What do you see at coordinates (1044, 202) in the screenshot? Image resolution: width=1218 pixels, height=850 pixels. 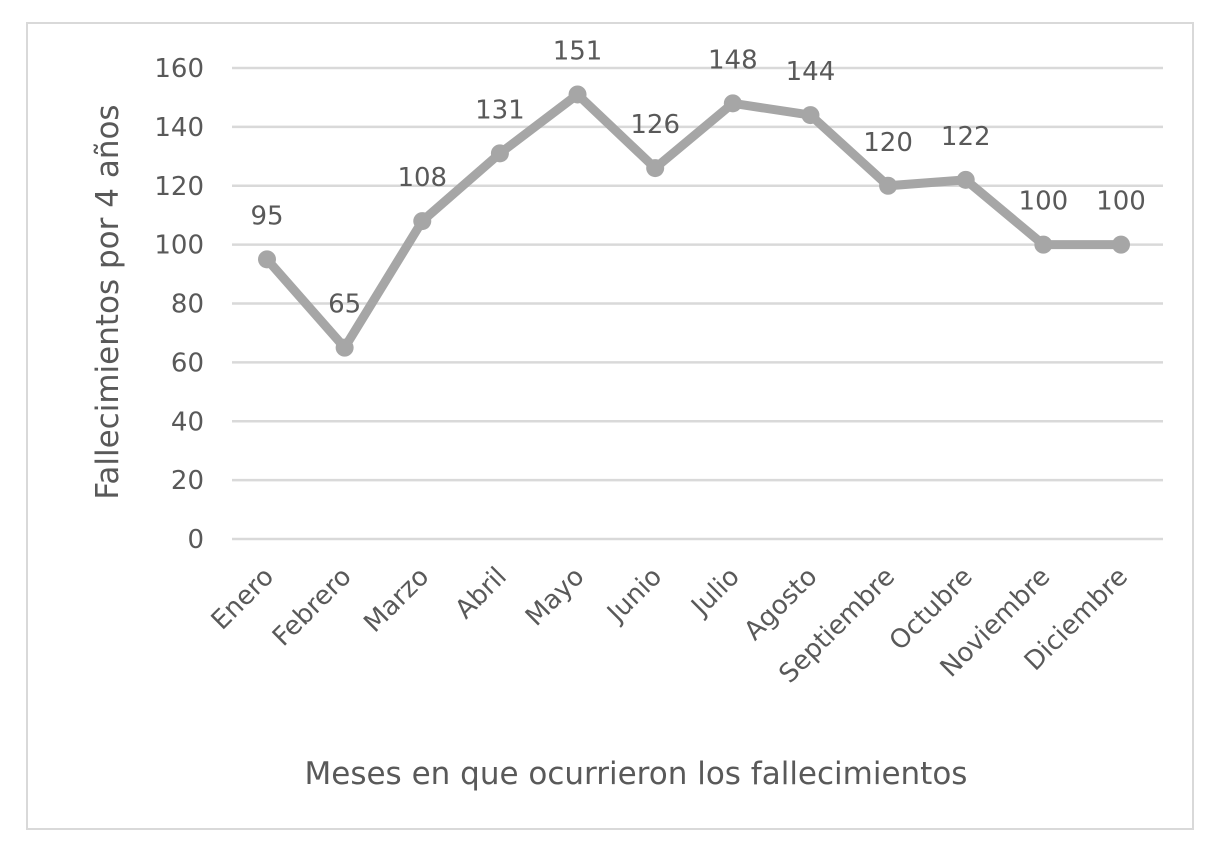 I see `data-label-noviembre: 100` at bounding box center [1044, 202].